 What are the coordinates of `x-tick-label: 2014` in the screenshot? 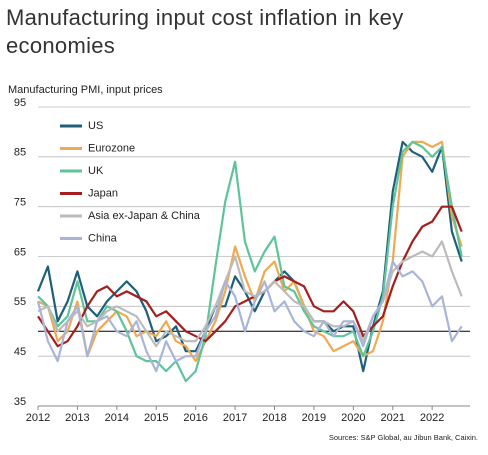 It's located at (117, 418).